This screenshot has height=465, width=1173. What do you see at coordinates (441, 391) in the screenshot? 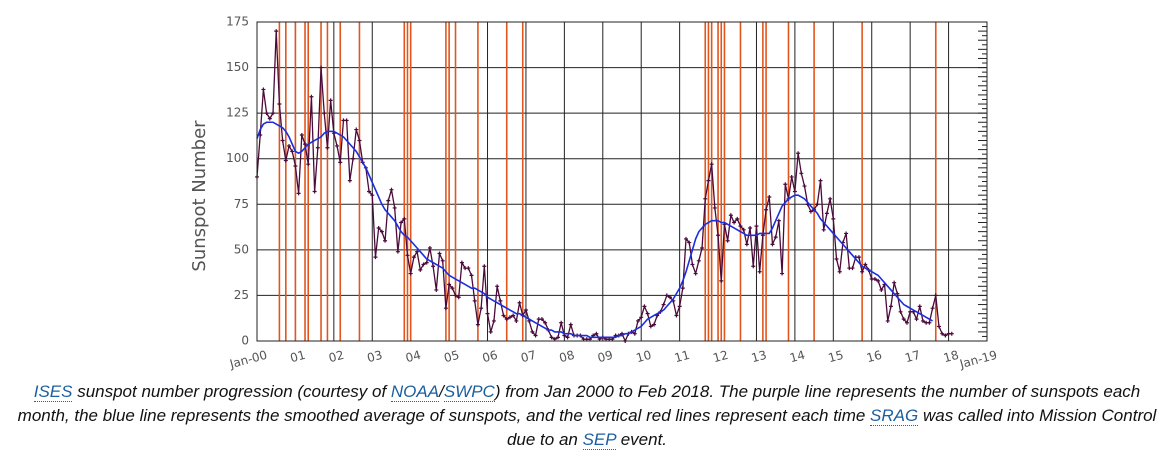
I see `caption-text: /` at bounding box center [441, 391].